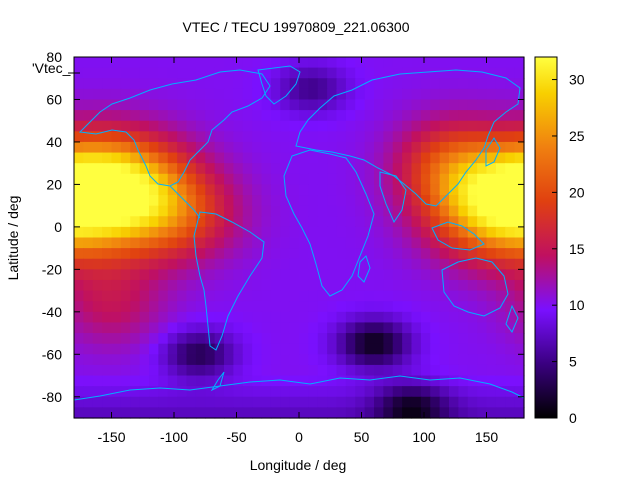 The image size is (640, 480). What do you see at coordinates (512, 318) in the screenshot?
I see `new-zealand-coast` at bounding box center [512, 318].